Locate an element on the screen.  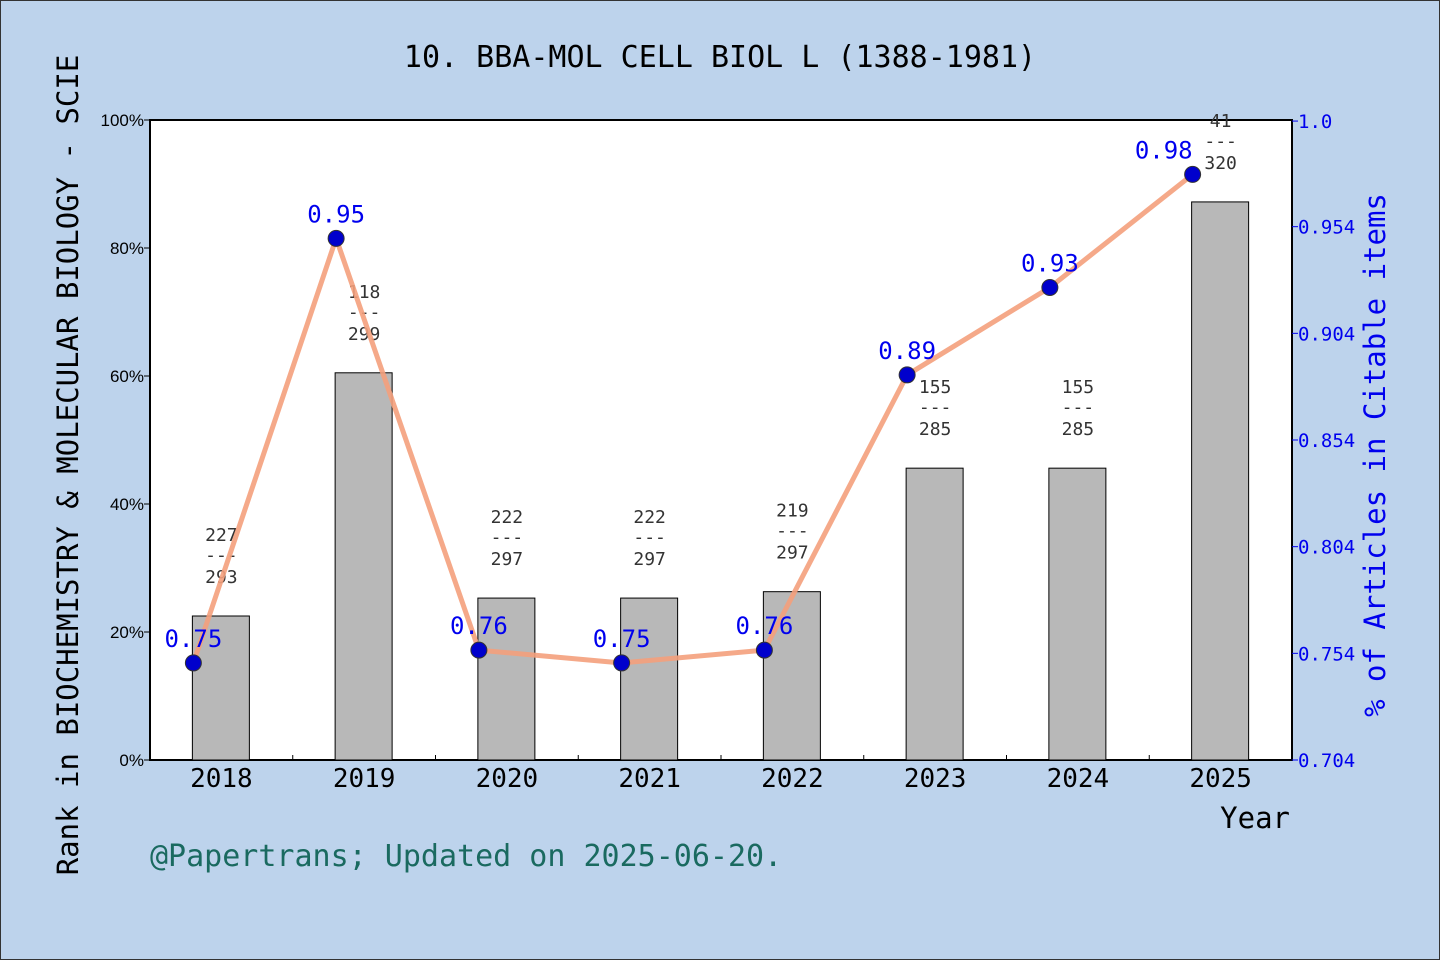
point-2021 is located at coordinates (622, 663).